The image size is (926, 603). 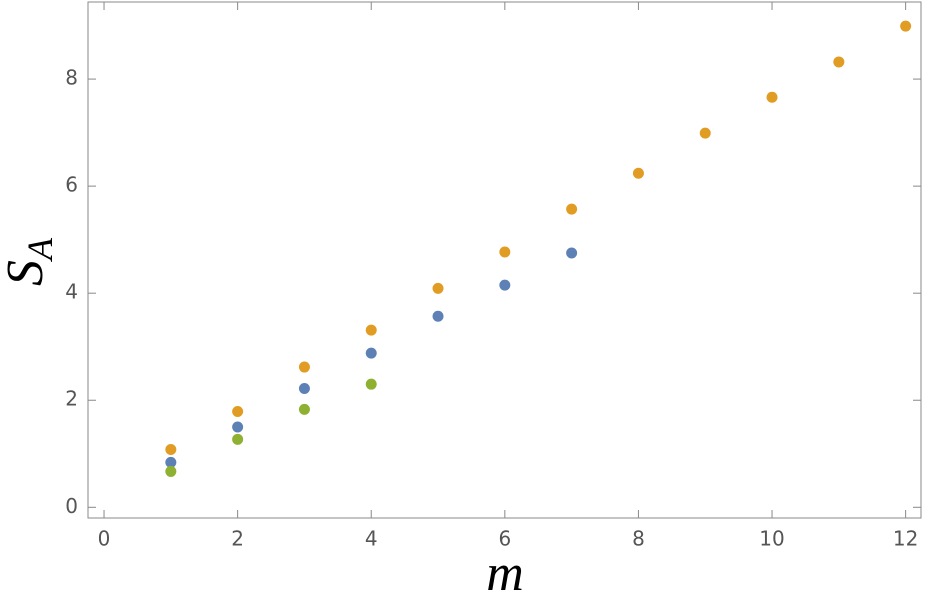 I want to click on y-axis-label-subscript: A, so click(x=40, y=249).